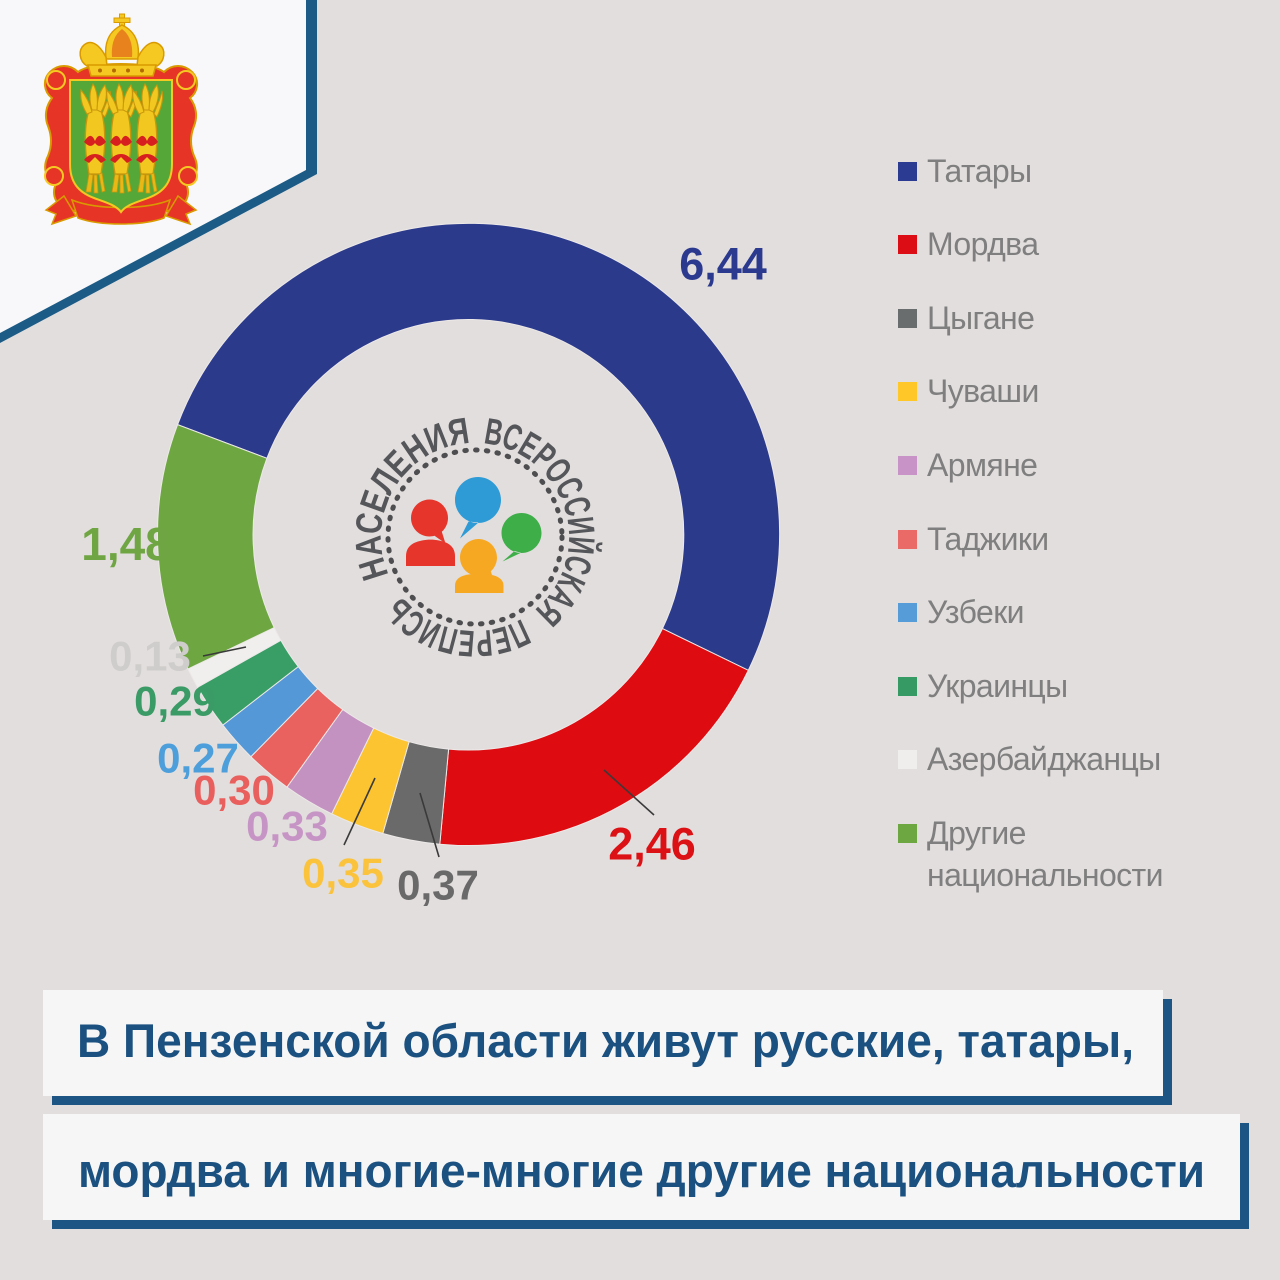 This screenshot has height=1280, width=1280. I want to click on svg-text: Мордва, so click(983, 244).